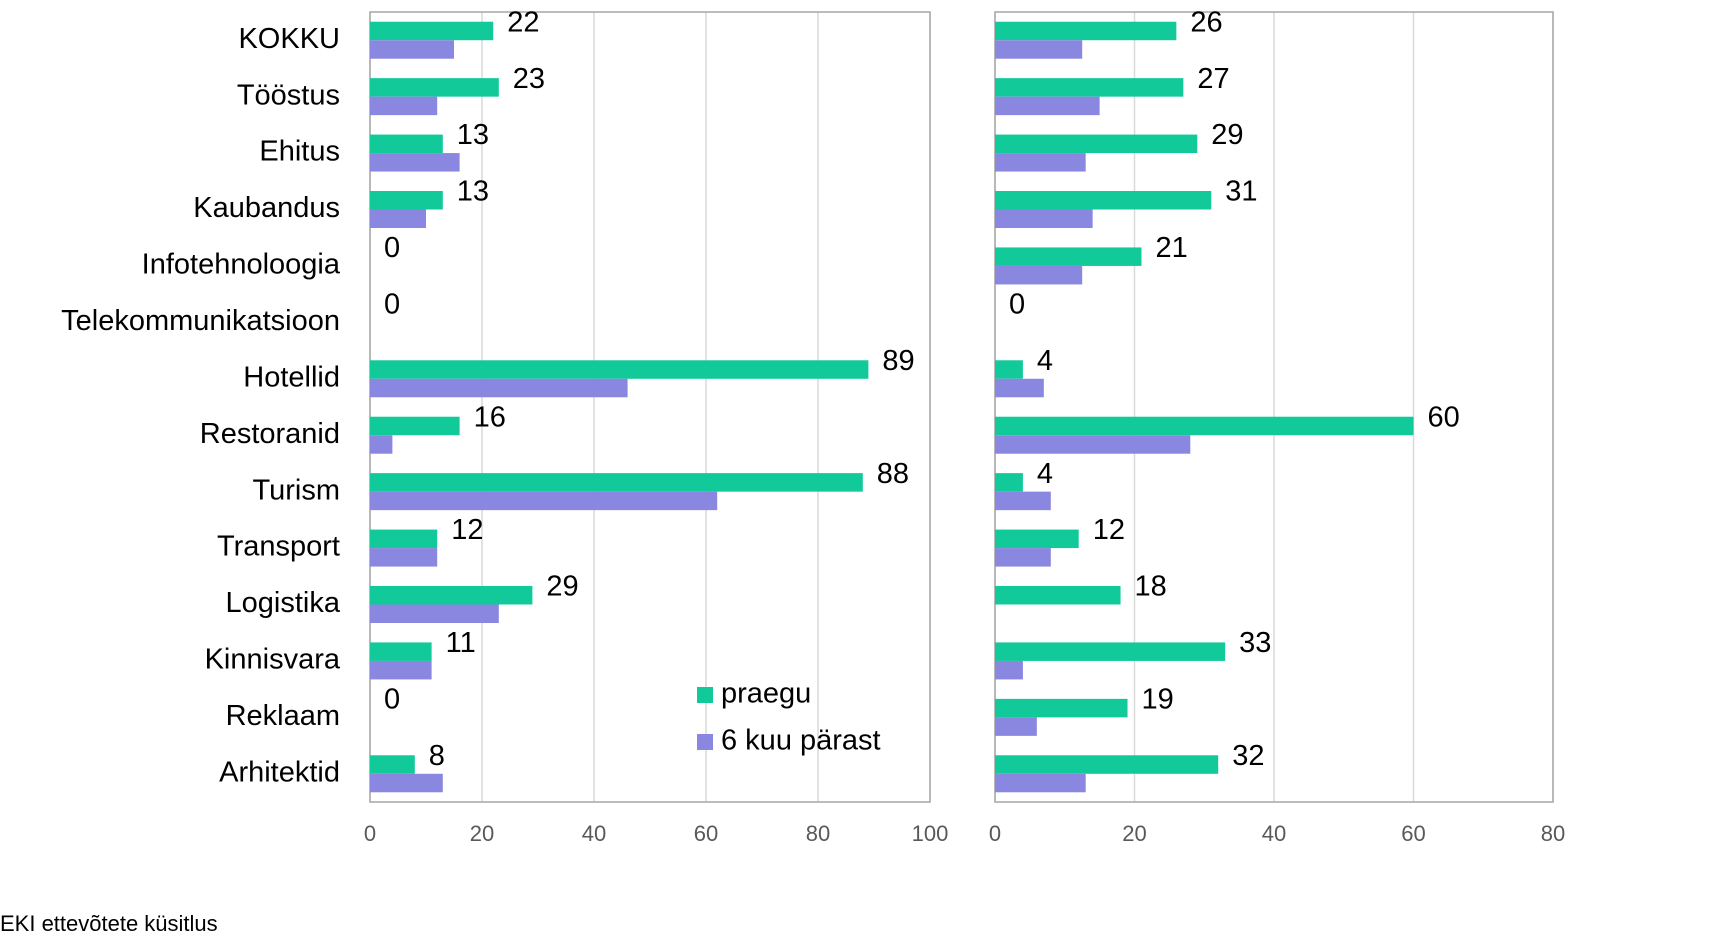  Describe the element at coordinates (289, 39) in the screenshot. I see `category-label: KOKKU` at that location.